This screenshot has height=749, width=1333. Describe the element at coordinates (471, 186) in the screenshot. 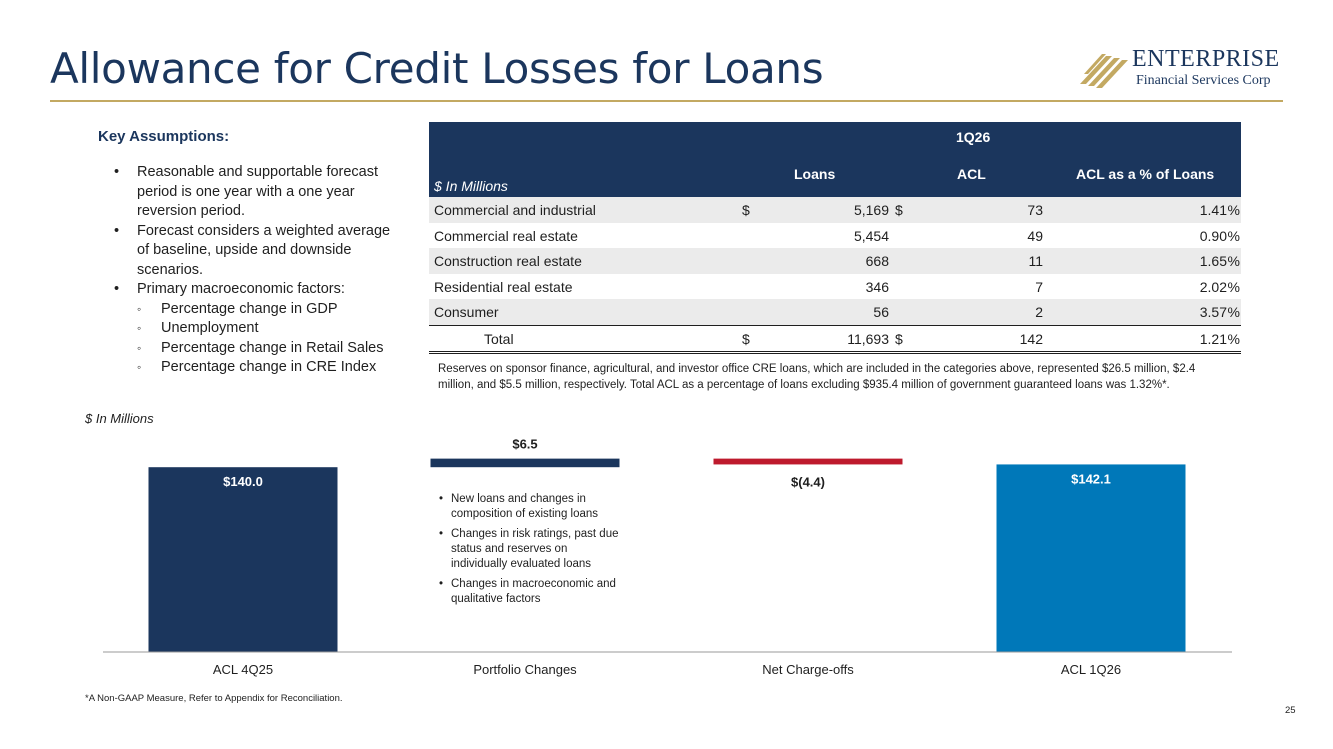

I see `table-units-label: $ In Millions` at that location.